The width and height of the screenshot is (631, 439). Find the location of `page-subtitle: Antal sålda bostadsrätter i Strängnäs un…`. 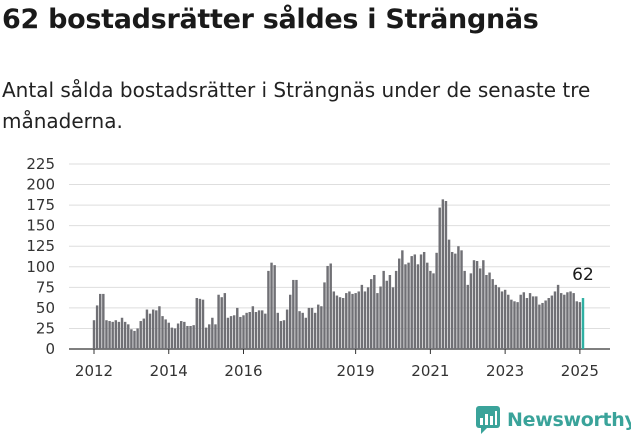

page-subtitle: Antal sålda bostadsrätter i Strängnäs un… is located at coordinates (296, 105).